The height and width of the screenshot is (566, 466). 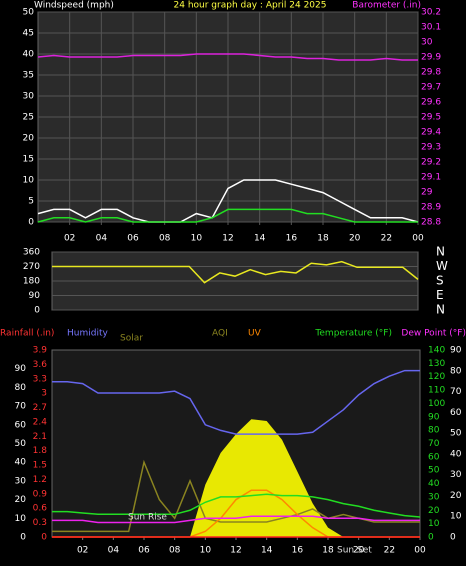 What do you see at coordinates (436, 364) in the screenshot?
I see `y-tick-label: 130` at bounding box center [436, 364].